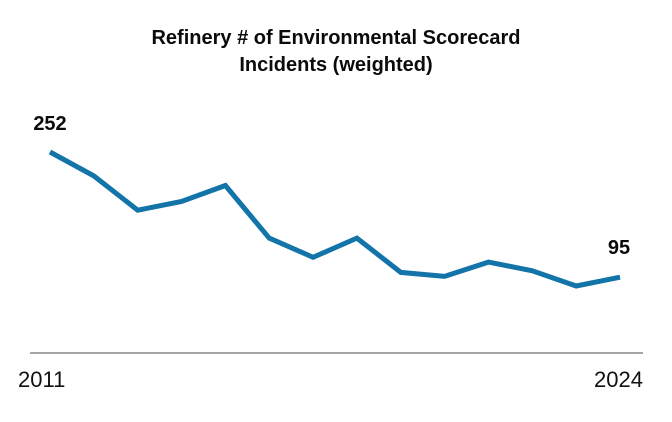  I want to click on x-tick-end-year: 2024, so click(618, 379).